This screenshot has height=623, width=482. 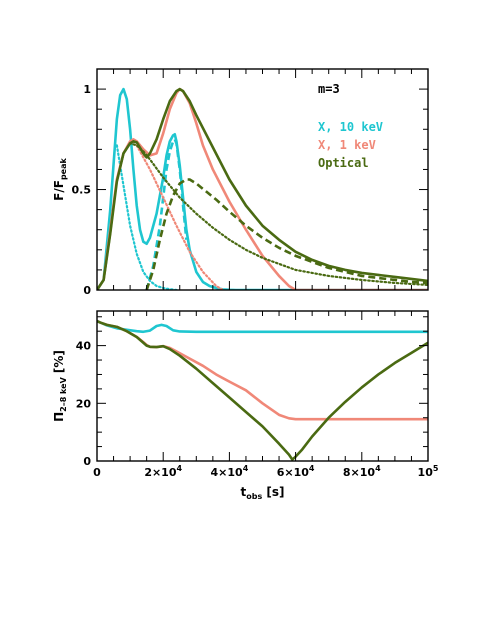 I want to click on series-line-0-solid, so click(x=262, y=326).